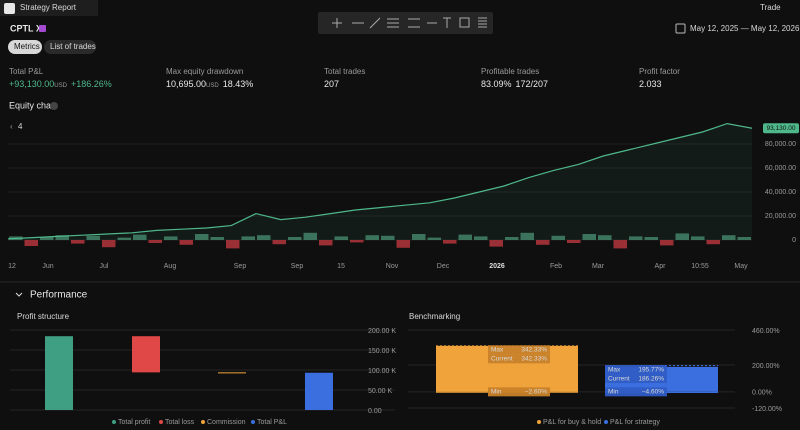  What do you see at coordinates (770, 7) in the screenshot?
I see `trade-button: Trade` at bounding box center [770, 7].